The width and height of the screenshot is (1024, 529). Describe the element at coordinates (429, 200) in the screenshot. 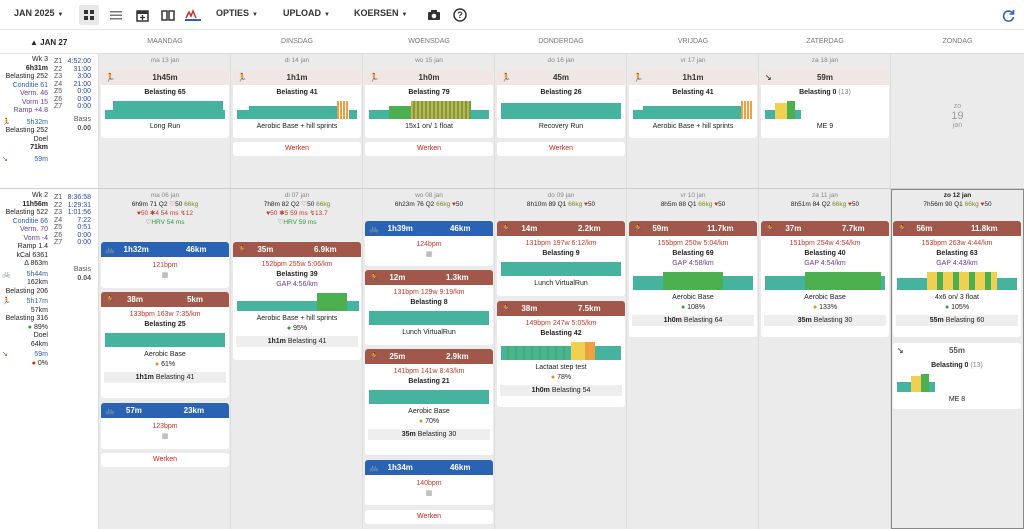

I see `wellness-wed: wo 08 jan 6h23m 76 Q2 66kg ♥50` at that location.